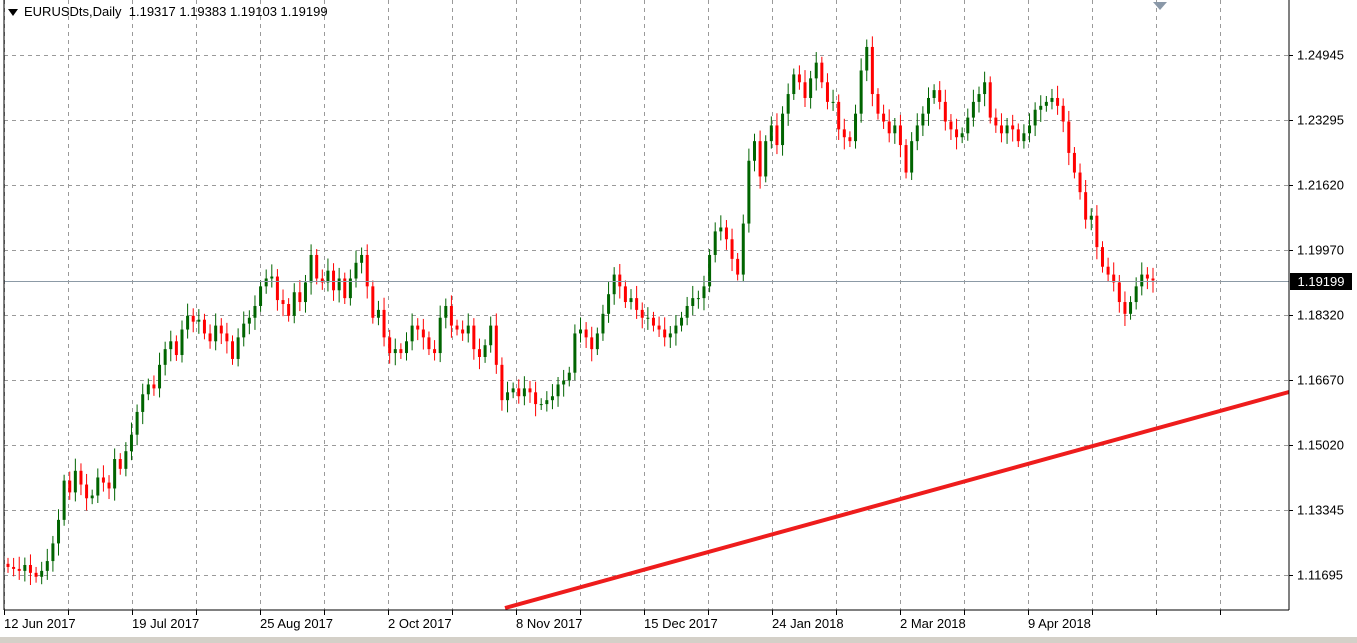 This screenshot has width=1357, height=643. Describe the element at coordinates (549, 623) in the screenshot. I see `x-tick-label: 8 Nov 2017` at that location.